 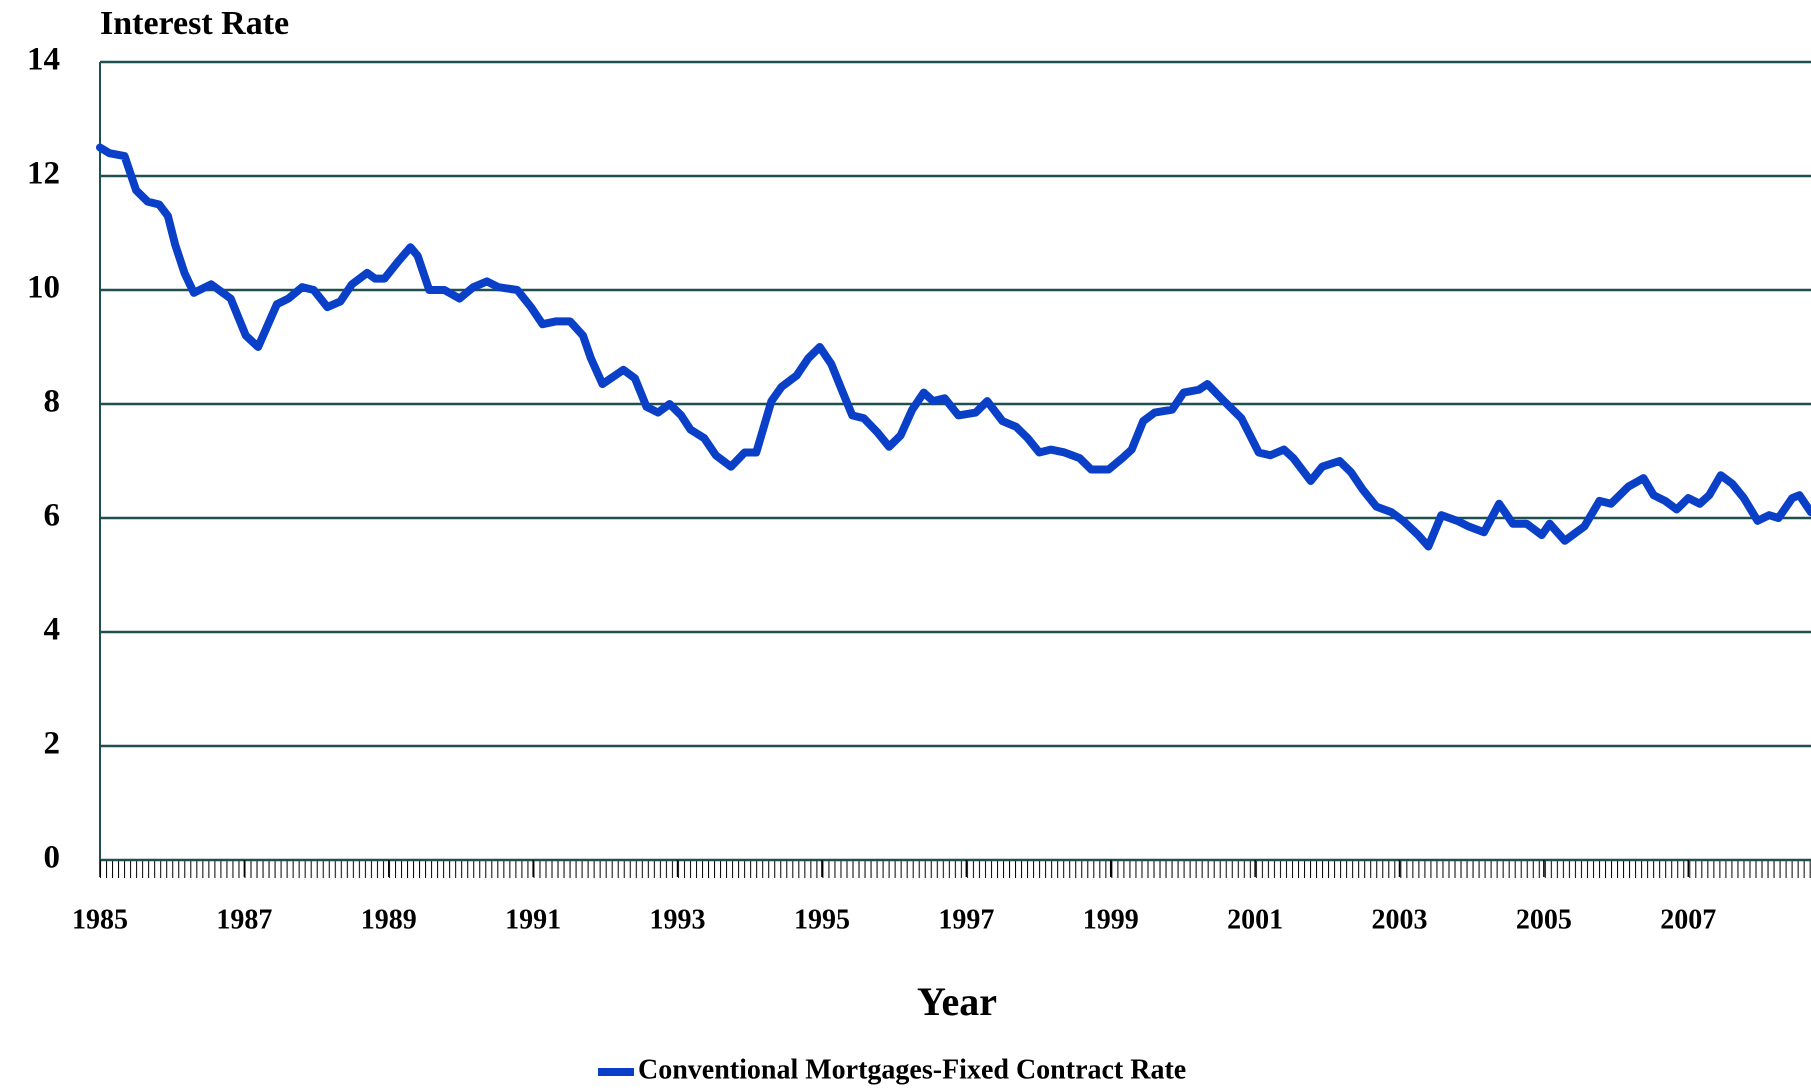 I want to click on x-tick-label: 1995, so click(x=822, y=919).